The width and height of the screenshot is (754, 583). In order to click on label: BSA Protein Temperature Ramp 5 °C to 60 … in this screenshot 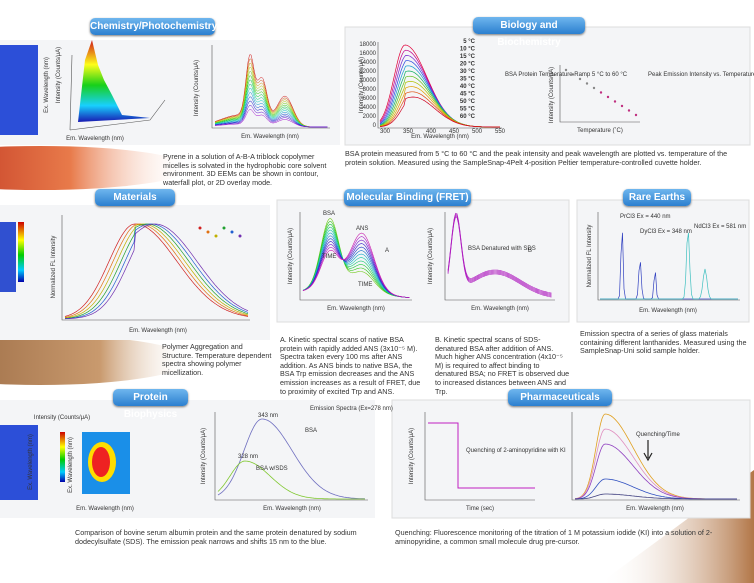, I will do `click(566, 75)`.